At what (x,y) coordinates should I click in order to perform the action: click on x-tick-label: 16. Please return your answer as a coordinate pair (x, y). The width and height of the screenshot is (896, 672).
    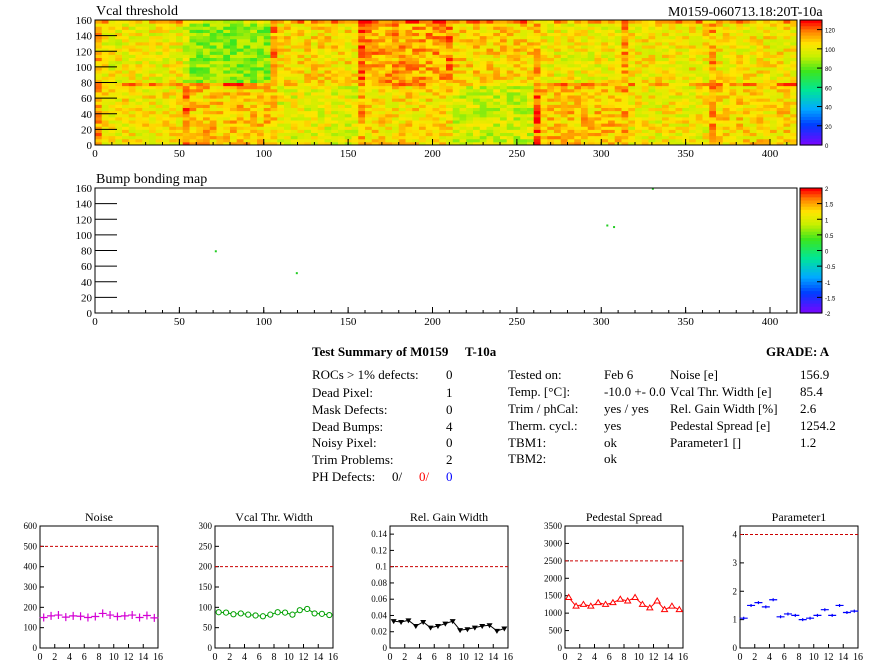
    Looking at the image, I should click on (858, 657).